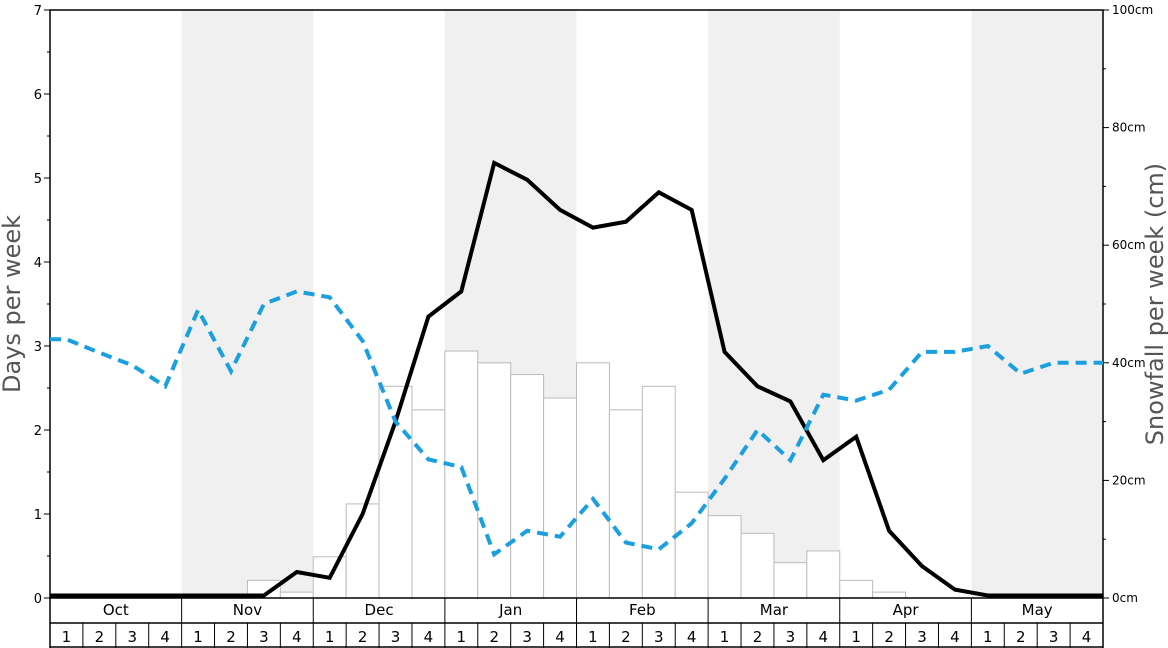 The height and width of the screenshot is (648, 1168). I want to click on left-tick-label: 1, so click(38, 515).